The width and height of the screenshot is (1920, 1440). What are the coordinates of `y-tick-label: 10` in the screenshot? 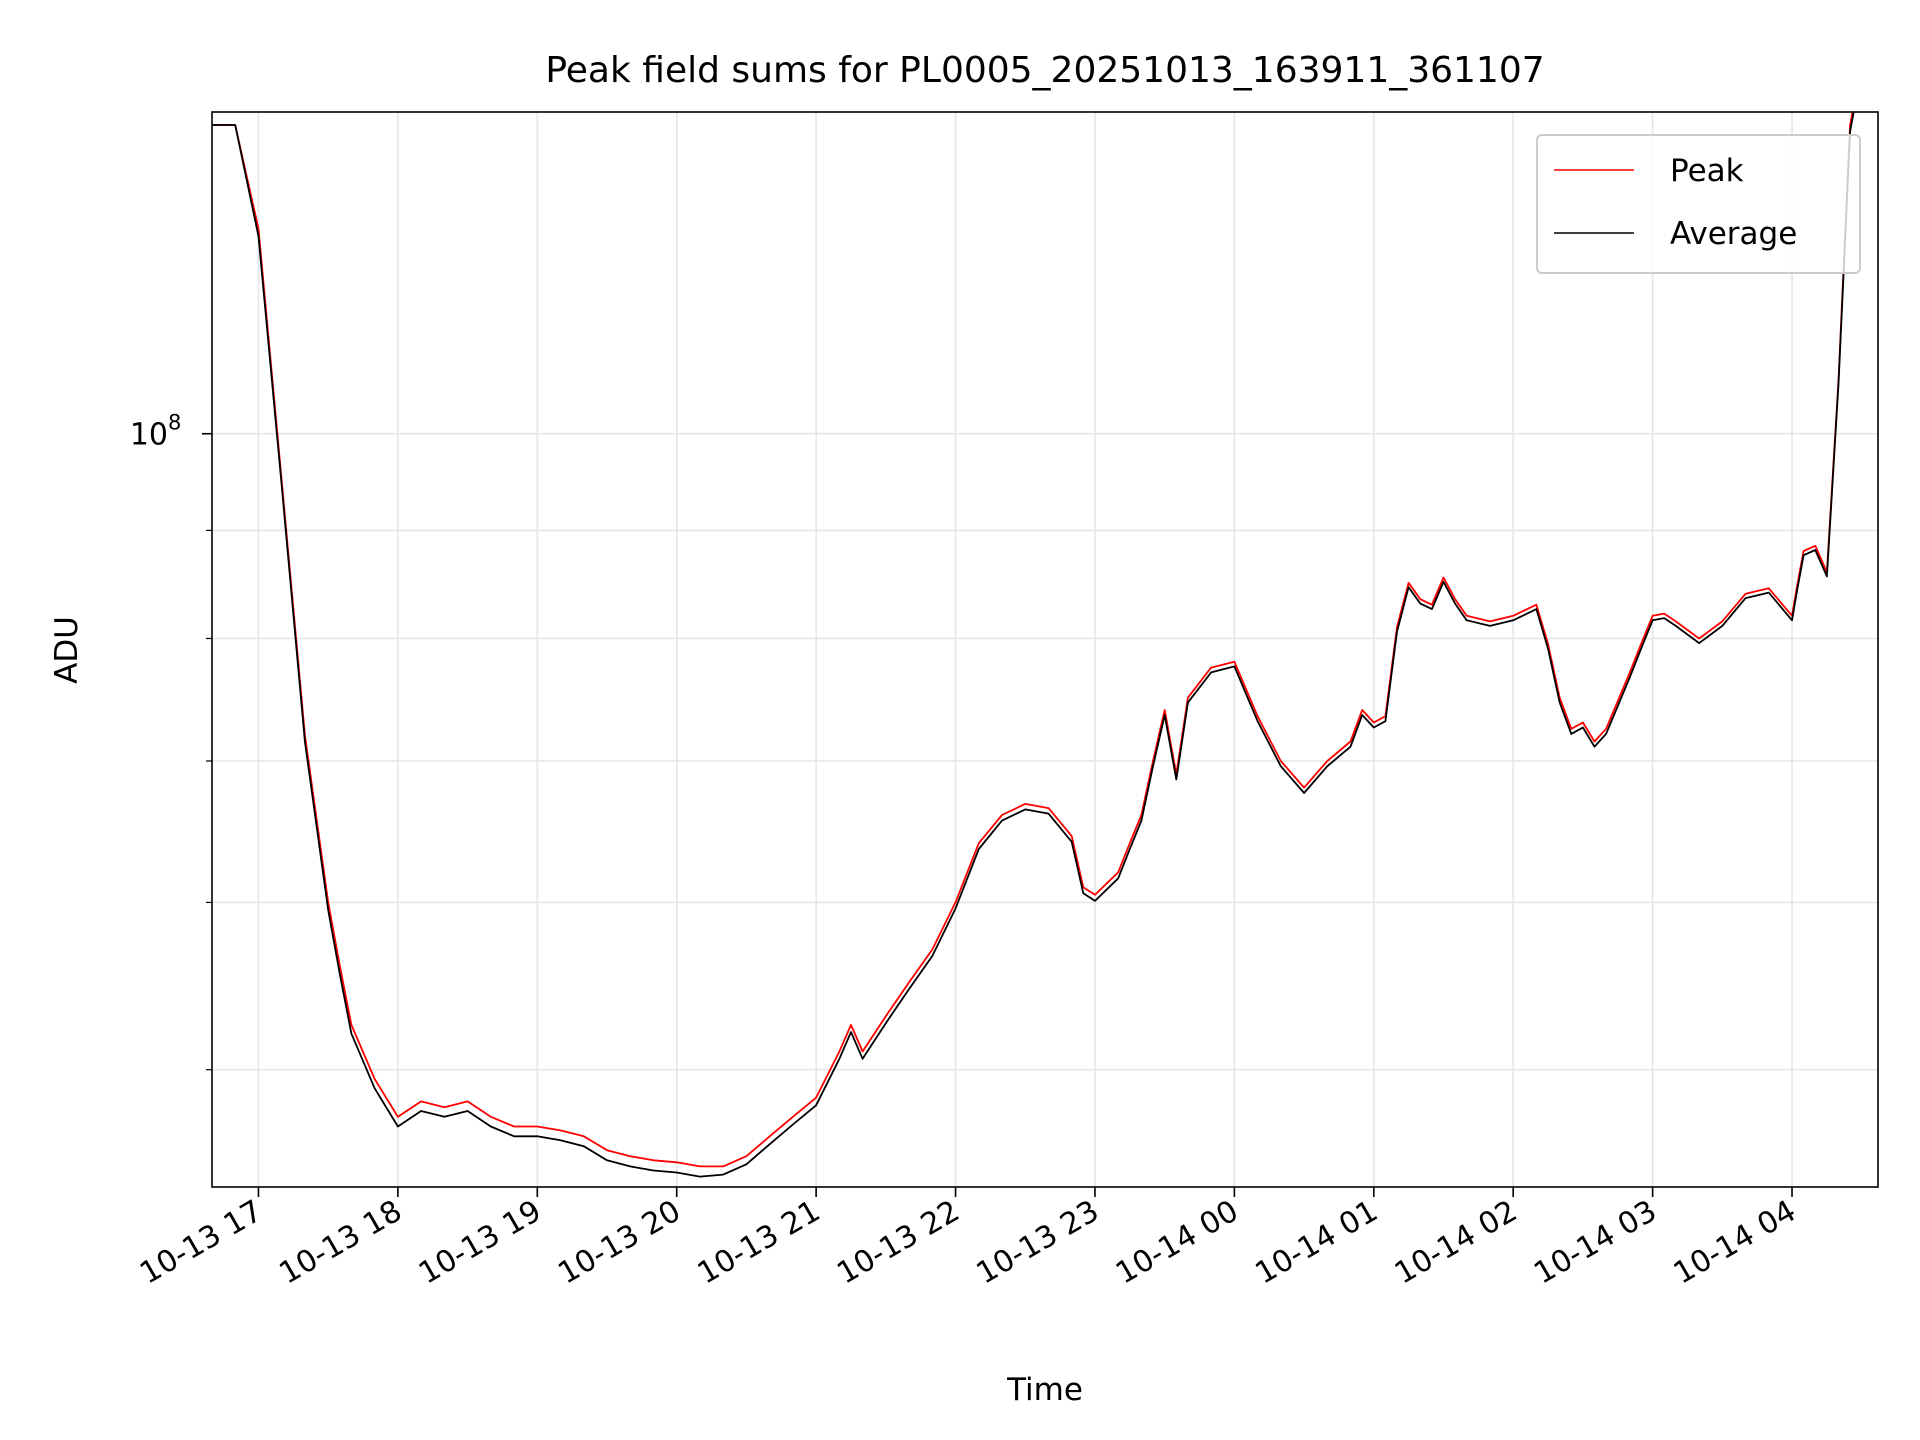 It's located at (149, 435).